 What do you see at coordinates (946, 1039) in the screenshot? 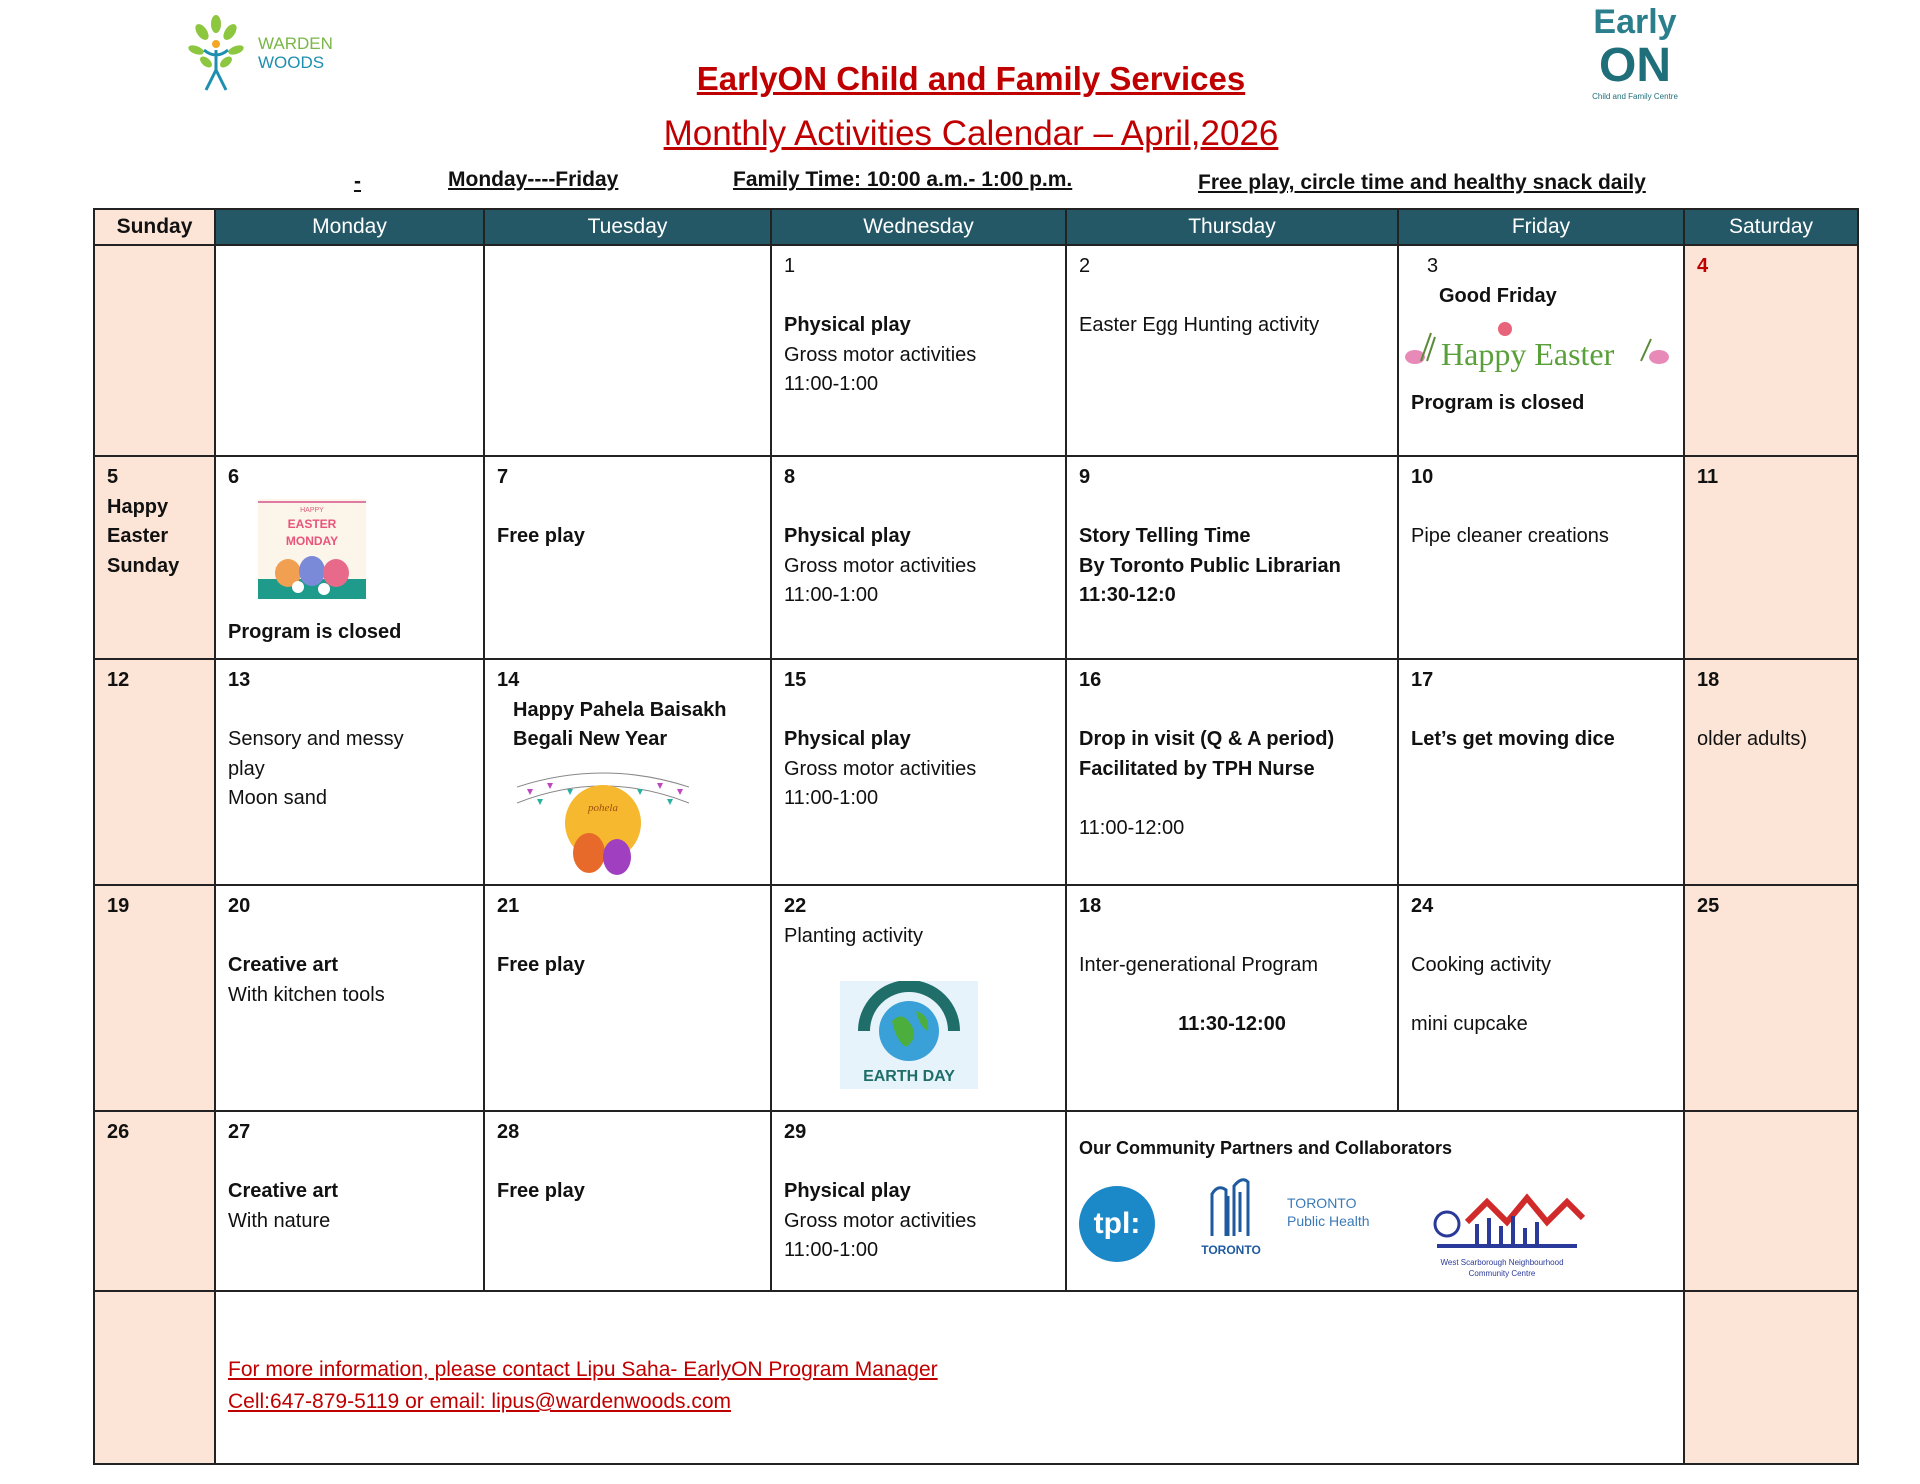
I see `earth-day-image: EARTH DAY` at bounding box center [946, 1039].